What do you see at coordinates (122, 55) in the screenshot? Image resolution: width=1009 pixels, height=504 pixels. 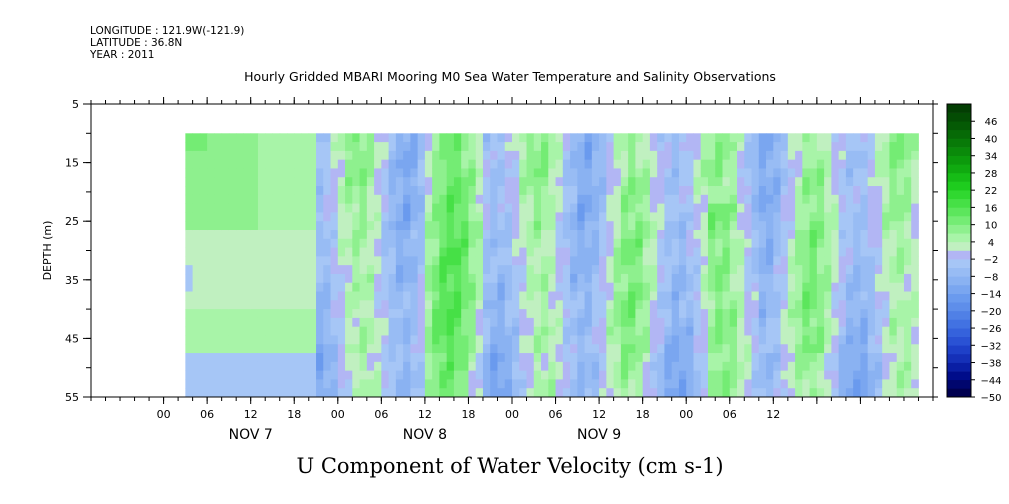 I see `year-label: YEAR : 2011` at bounding box center [122, 55].